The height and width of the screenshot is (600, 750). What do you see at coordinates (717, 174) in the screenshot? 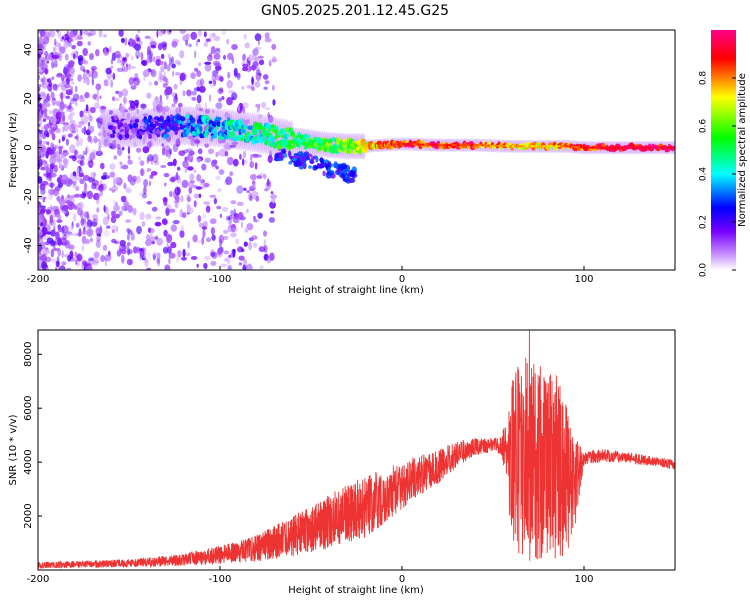
I see `colorbar-ticks: 0.0 0.2 0.4 0.6 0.8` at bounding box center [717, 174].